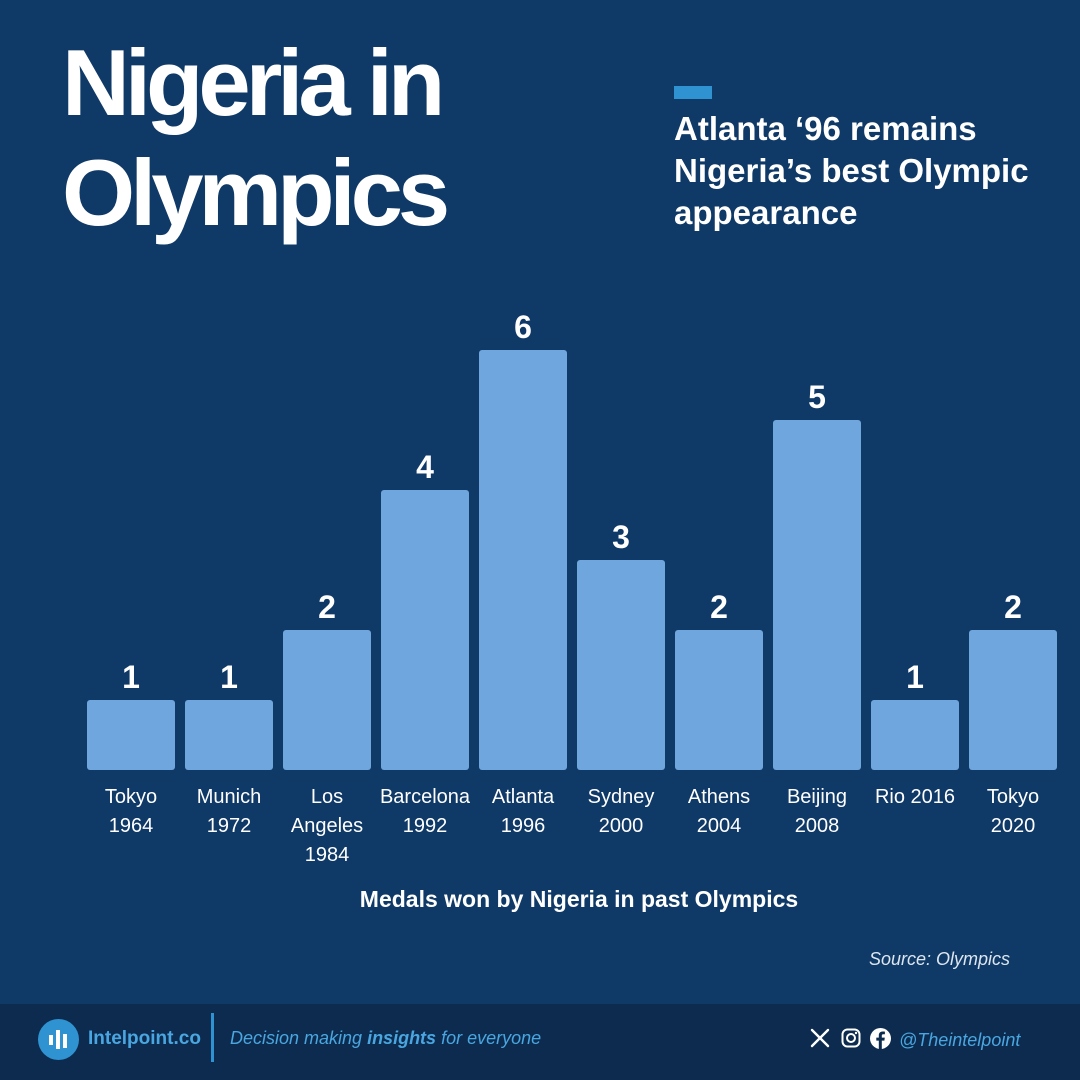 The image size is (1080, 1080). Describe the element at coordinates (58, 1039) in the screenshot. I see `logo-bars-icon` at that location.